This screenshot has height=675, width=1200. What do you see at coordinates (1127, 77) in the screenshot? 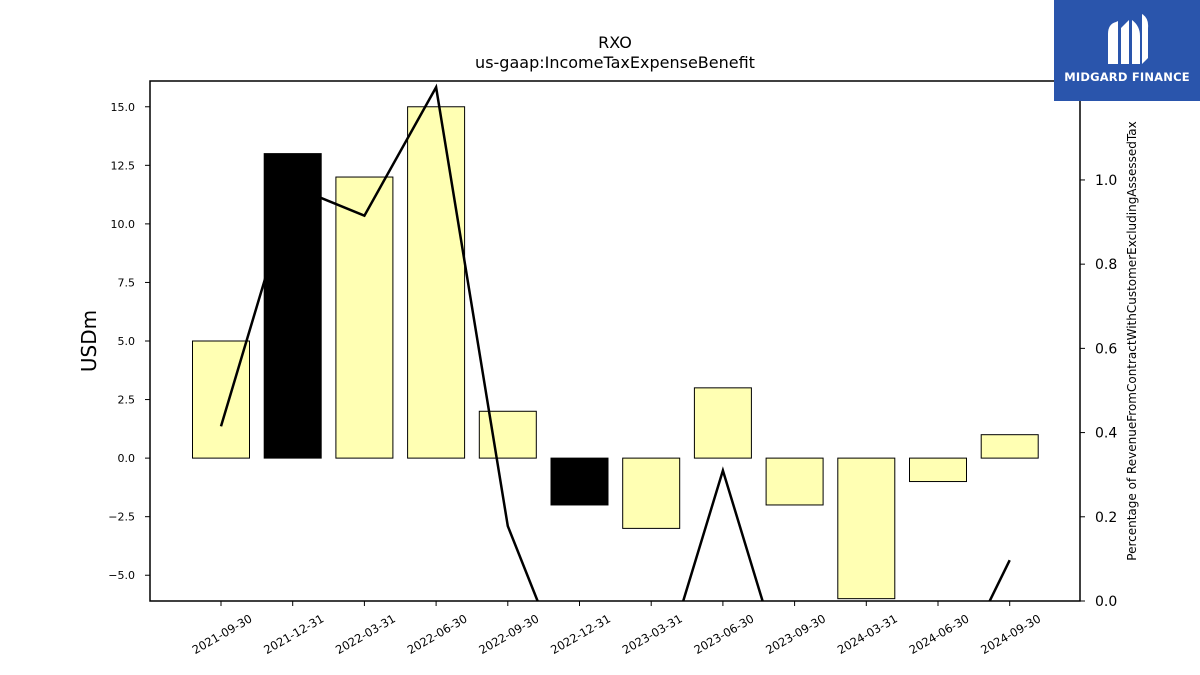
I see `brand-name: MIDGARD FINANCE` at bounding box center [1127, 77].